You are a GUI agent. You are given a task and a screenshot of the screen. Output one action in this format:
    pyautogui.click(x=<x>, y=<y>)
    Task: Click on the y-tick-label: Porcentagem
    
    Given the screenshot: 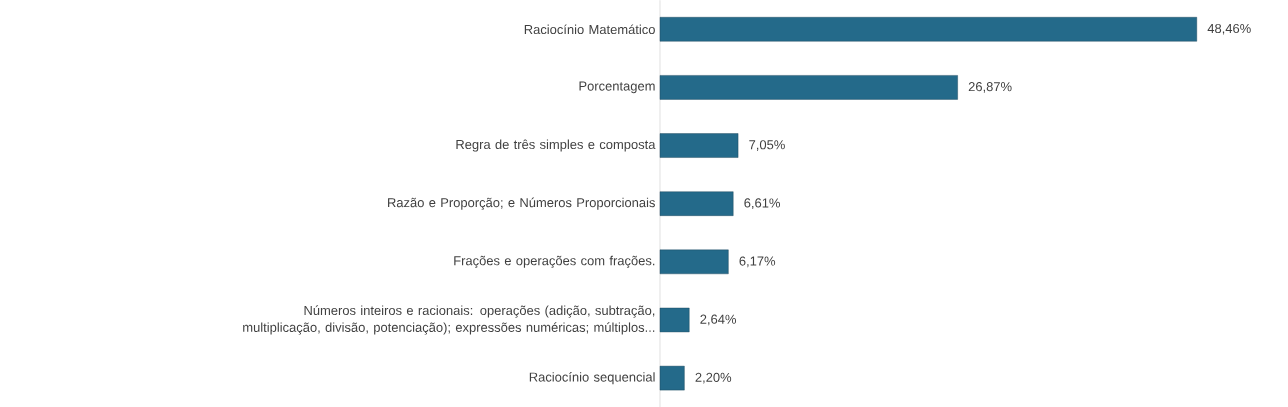 What is the action you would take?
    pyautogui.click(x=617, y=87)
    